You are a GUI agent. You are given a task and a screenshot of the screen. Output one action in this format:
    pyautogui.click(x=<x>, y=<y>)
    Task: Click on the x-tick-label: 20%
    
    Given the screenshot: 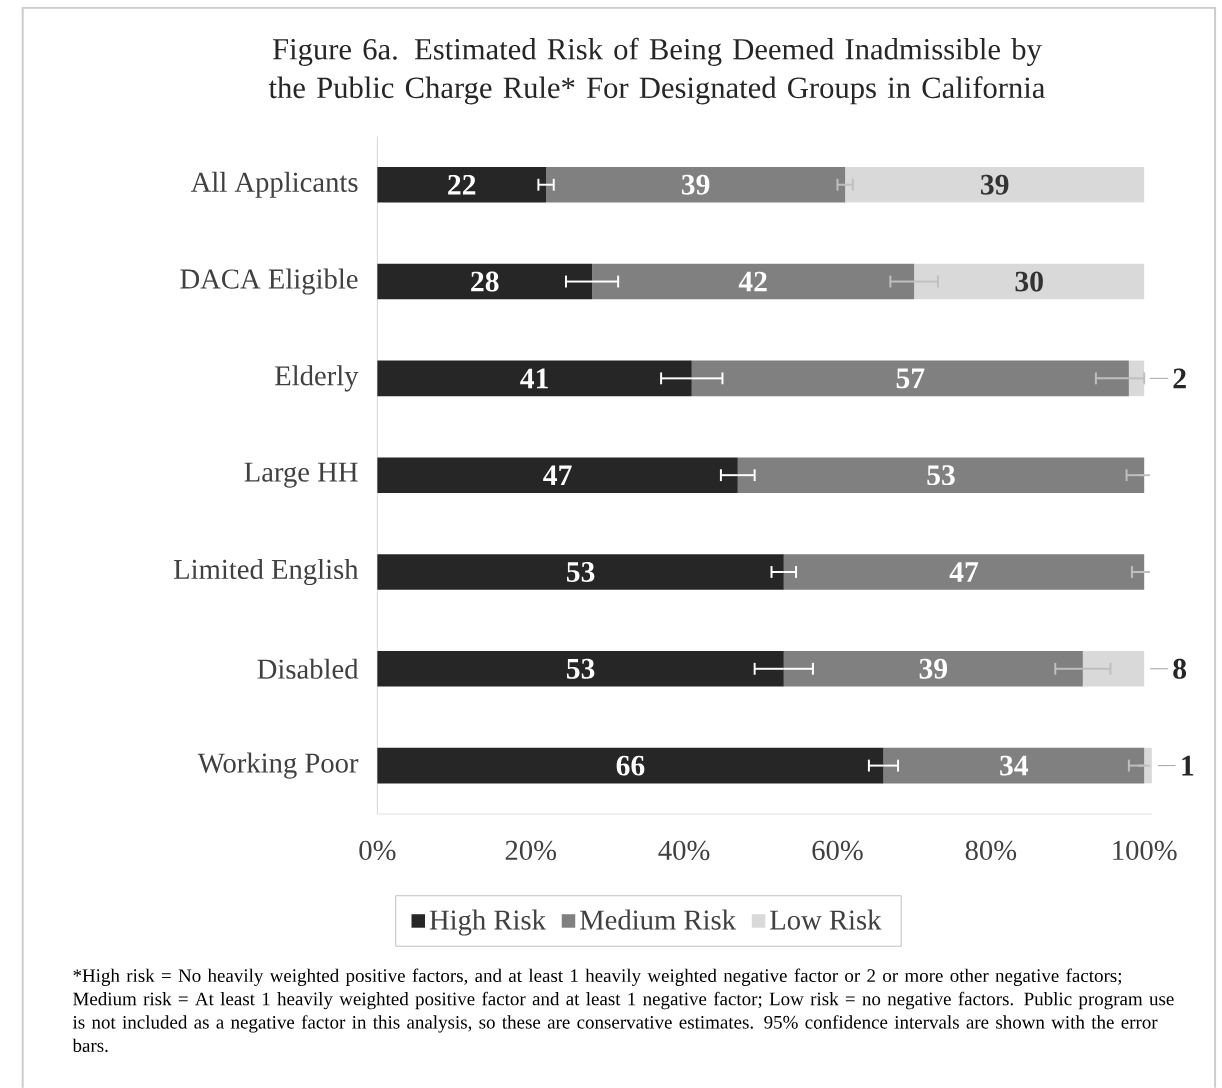 What is the action you would take?
    pyautogui.click(x=531, y=850)
    